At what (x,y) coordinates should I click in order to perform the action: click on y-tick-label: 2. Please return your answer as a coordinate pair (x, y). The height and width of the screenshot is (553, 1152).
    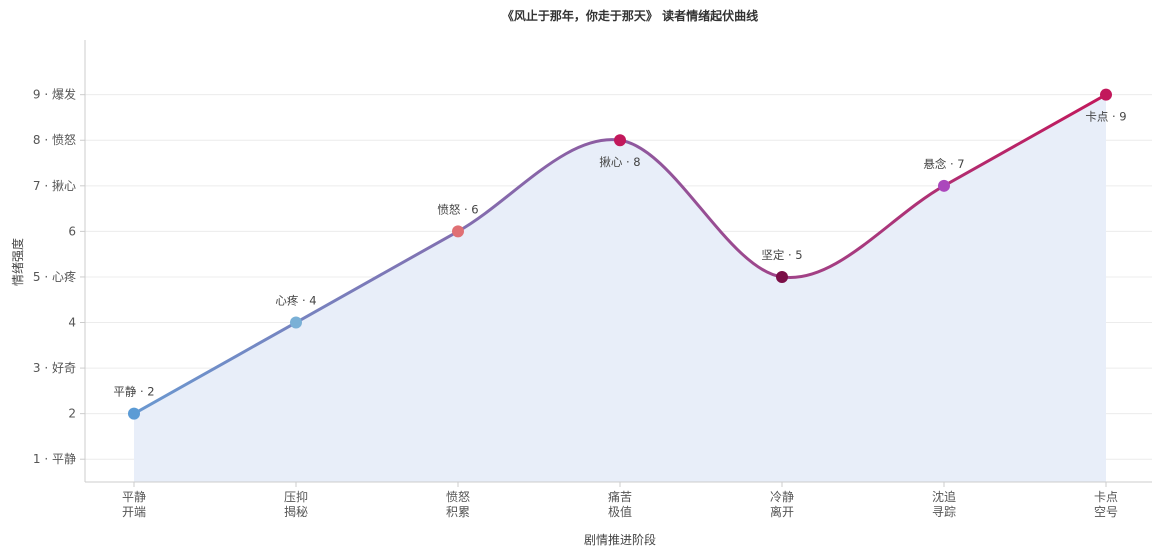
    Looking at the image, I should click on (72, 414).